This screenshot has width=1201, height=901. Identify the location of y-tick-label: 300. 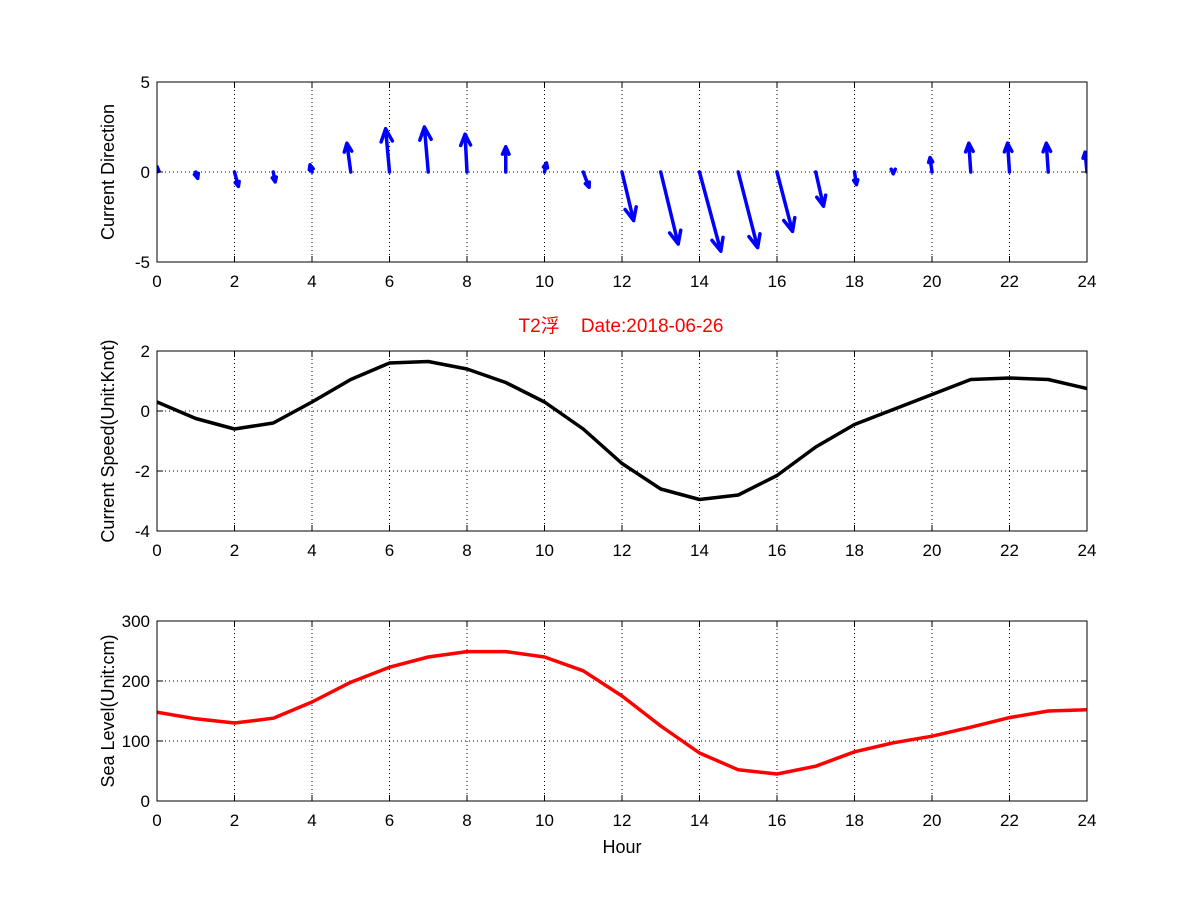
(136, 621).